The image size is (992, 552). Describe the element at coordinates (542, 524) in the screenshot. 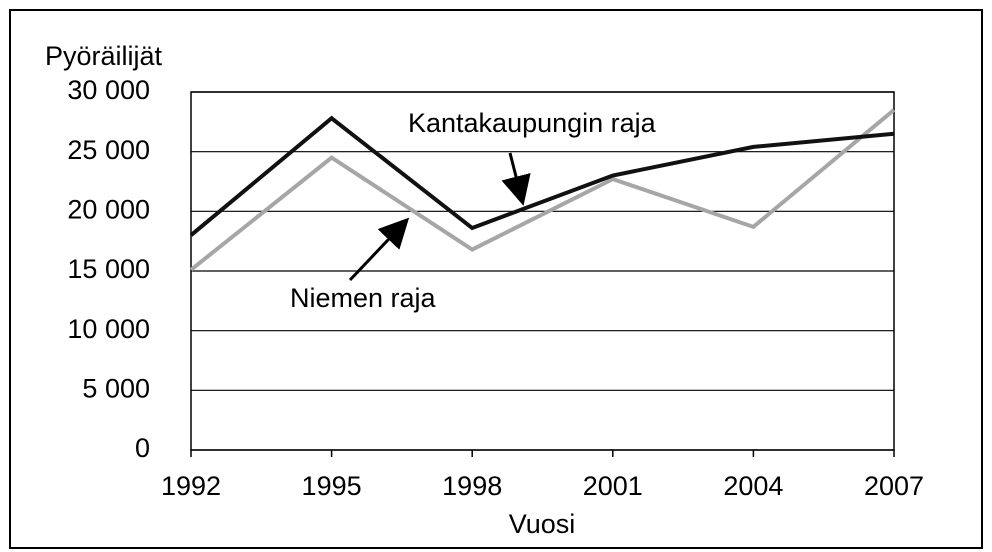

I see `x-axis-label: Vuosi` at that location.